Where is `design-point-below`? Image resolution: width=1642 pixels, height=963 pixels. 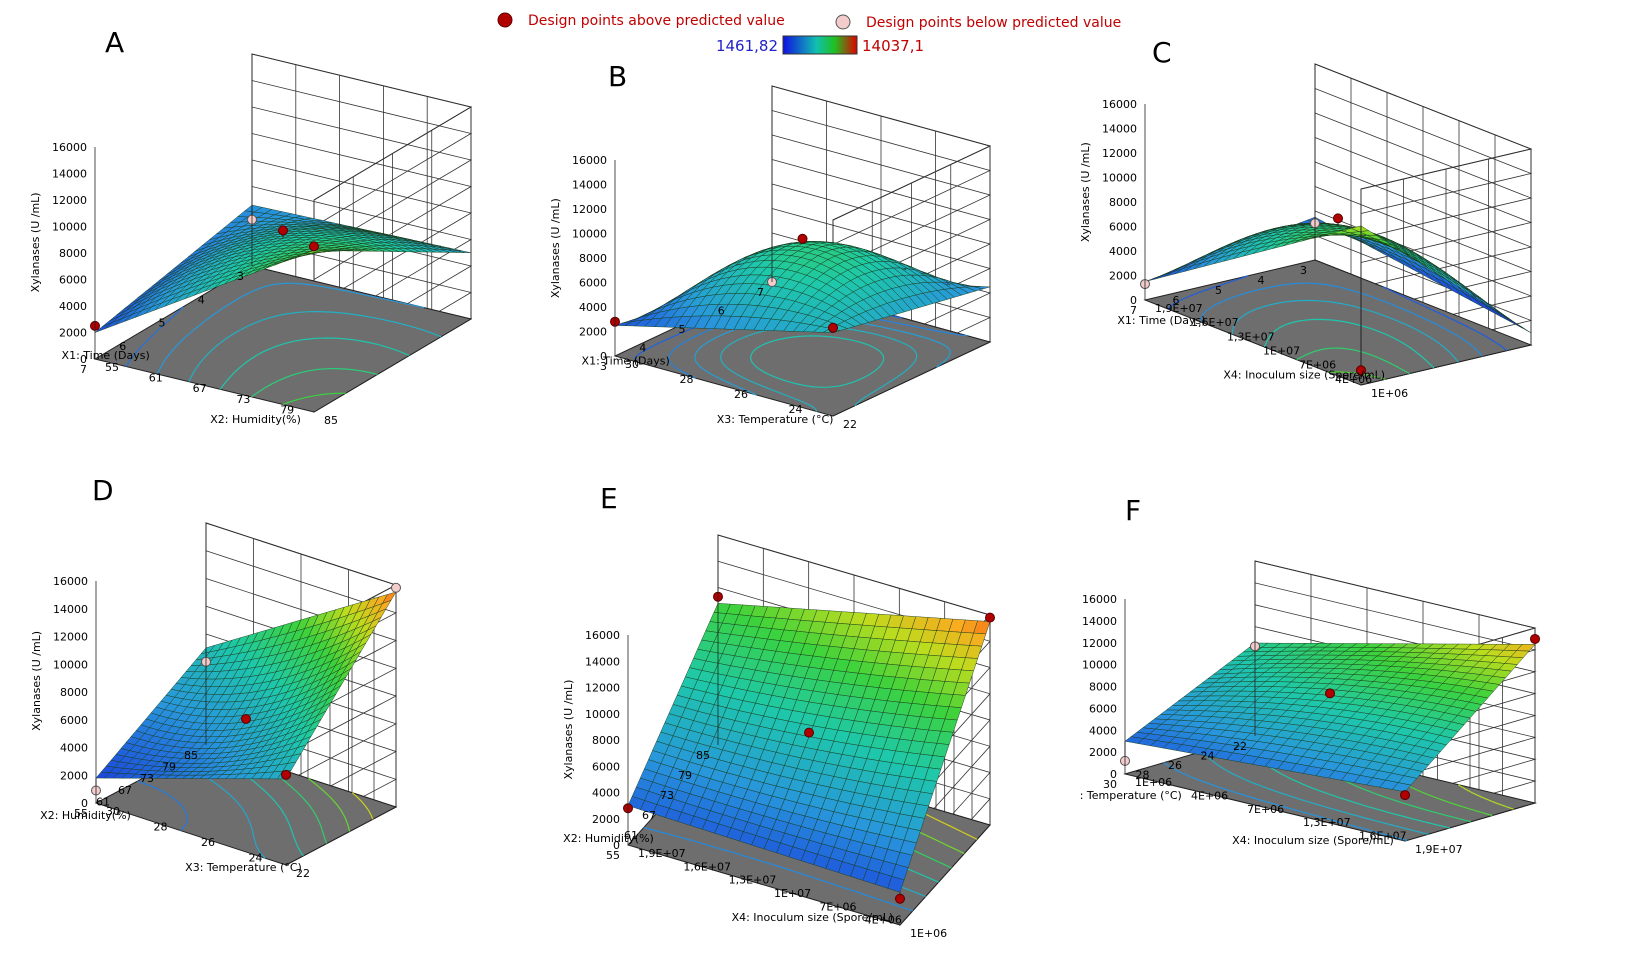
design-point-below is located at coordinates (396, 587).